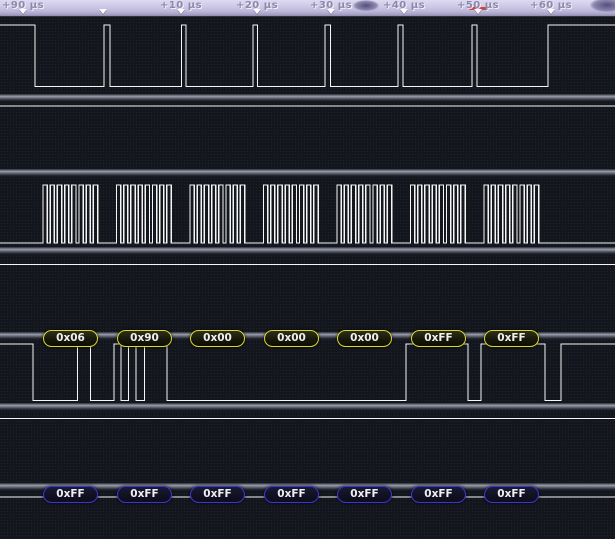  I want to click on signal-trace-clock, so click(307, 214).